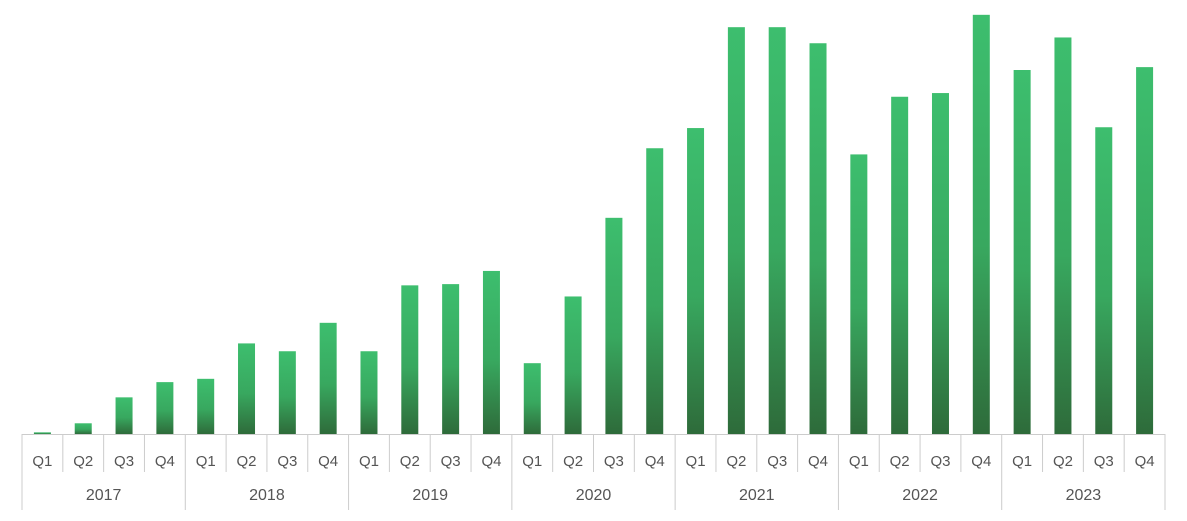 This screenshot has height=521, width=1187. Describe the element at coordinates (614, 325) in the screenshot. I see `bar-2020-q3` at that location.